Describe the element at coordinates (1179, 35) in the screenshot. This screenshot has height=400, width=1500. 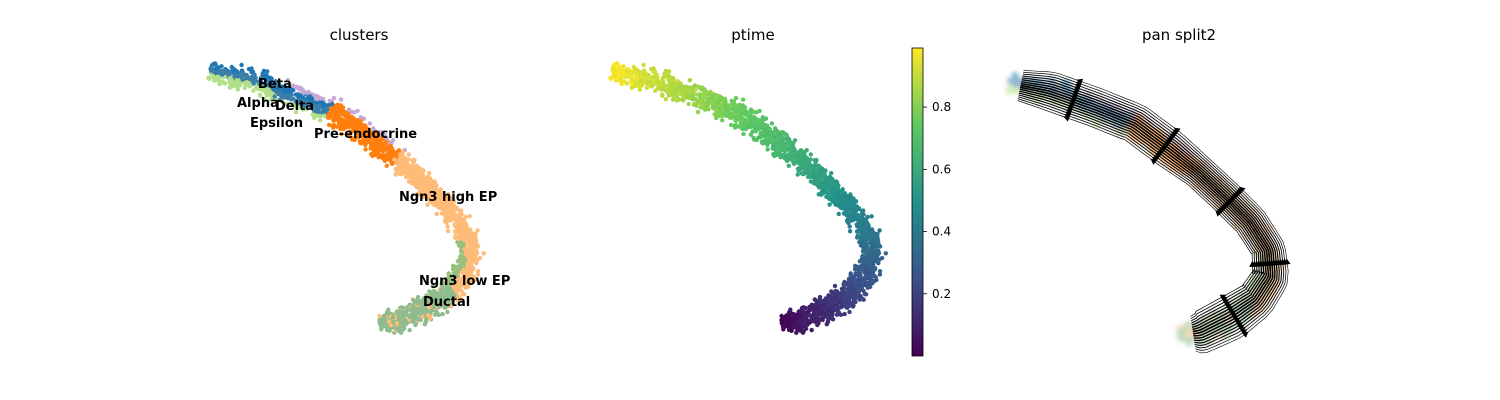
I see `panel-title-pan-split2: pan split2` at that location.